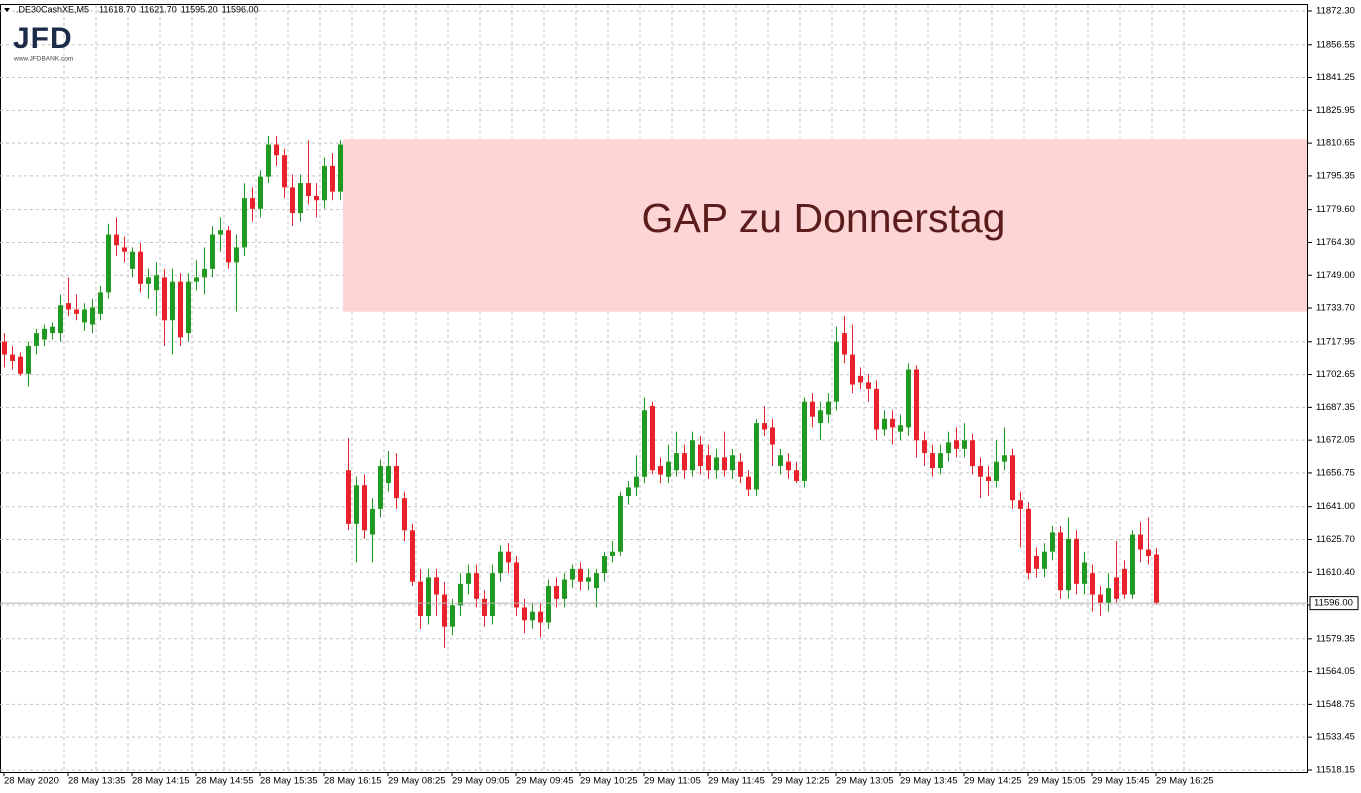  Describe the element at coordinates (481, 781) in the screenshot. I see `x-tick-label: 29 May 09:05` at that location.